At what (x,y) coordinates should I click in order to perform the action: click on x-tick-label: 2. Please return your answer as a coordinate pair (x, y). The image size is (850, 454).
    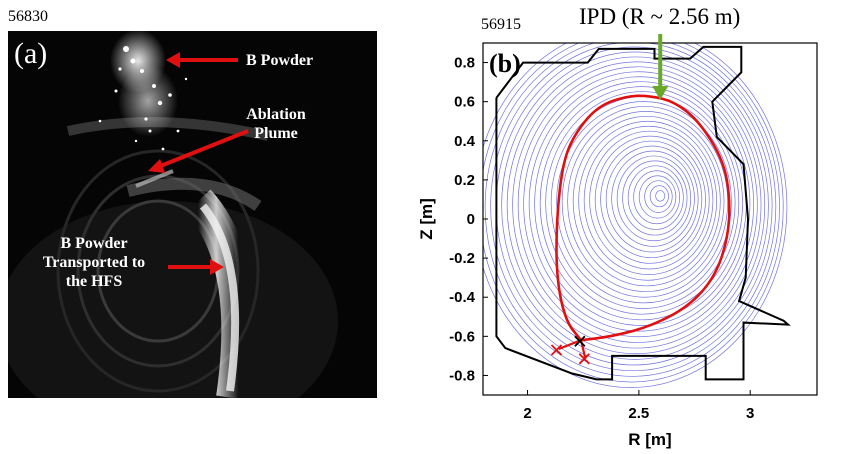
    Looking at the image, I should click on (527, 413).